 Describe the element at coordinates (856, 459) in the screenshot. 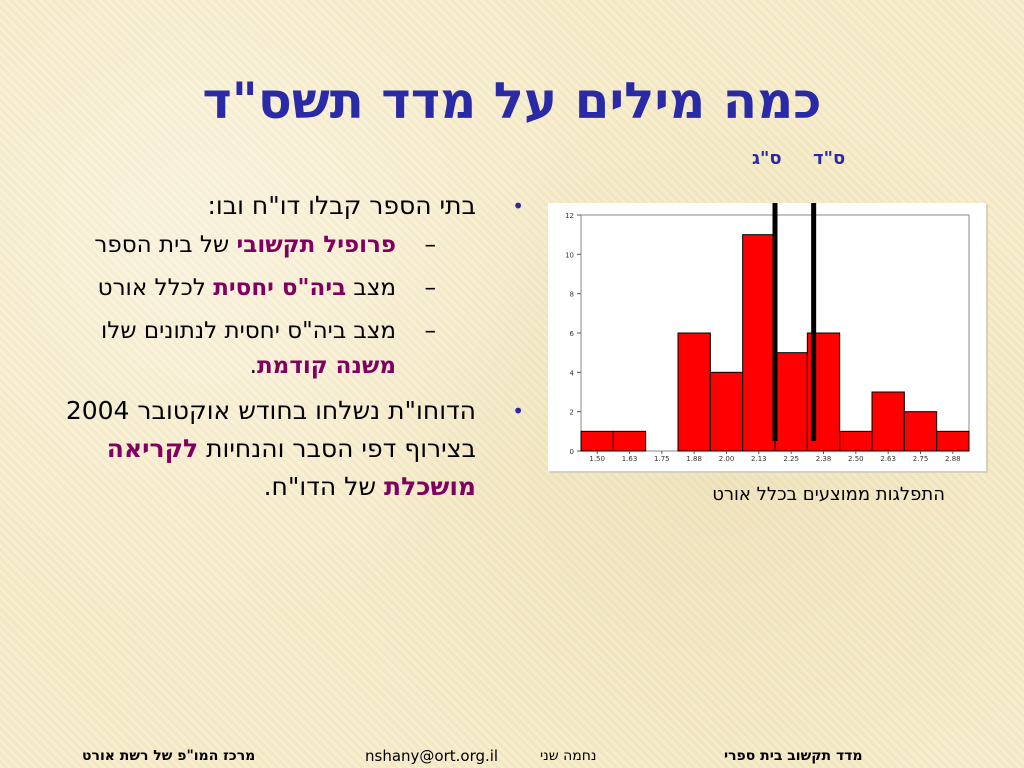

I see `x-tick-label: 2.50` at that location.